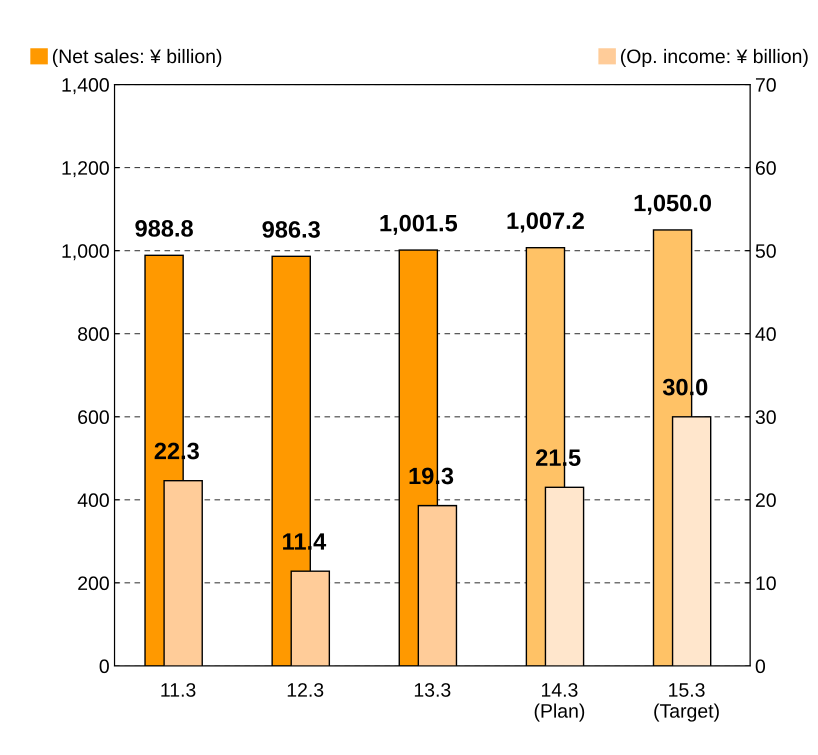 The height and width of the screenshot is (755, 818). I want to click on y2-tick-label: 60, so click(766, 168).